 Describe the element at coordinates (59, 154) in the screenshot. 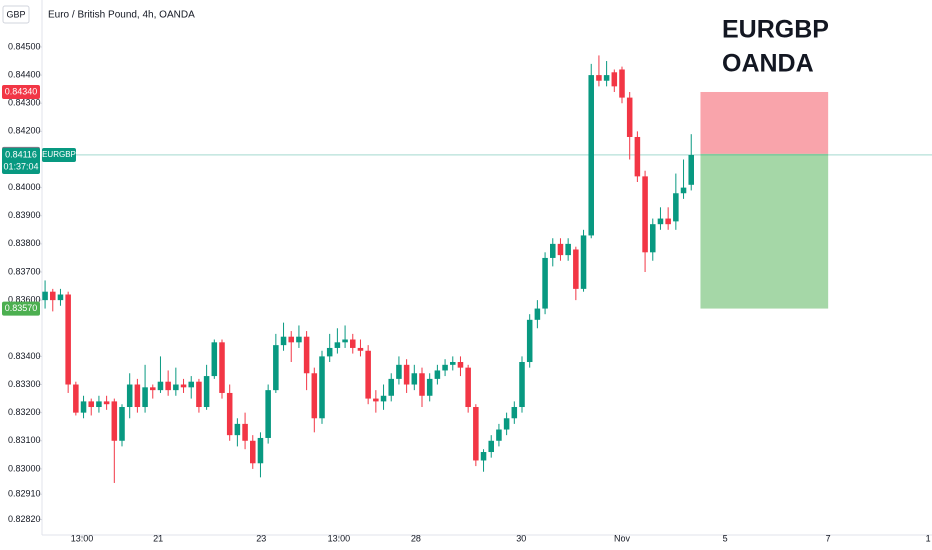

I see `symbol-tag` at that location.